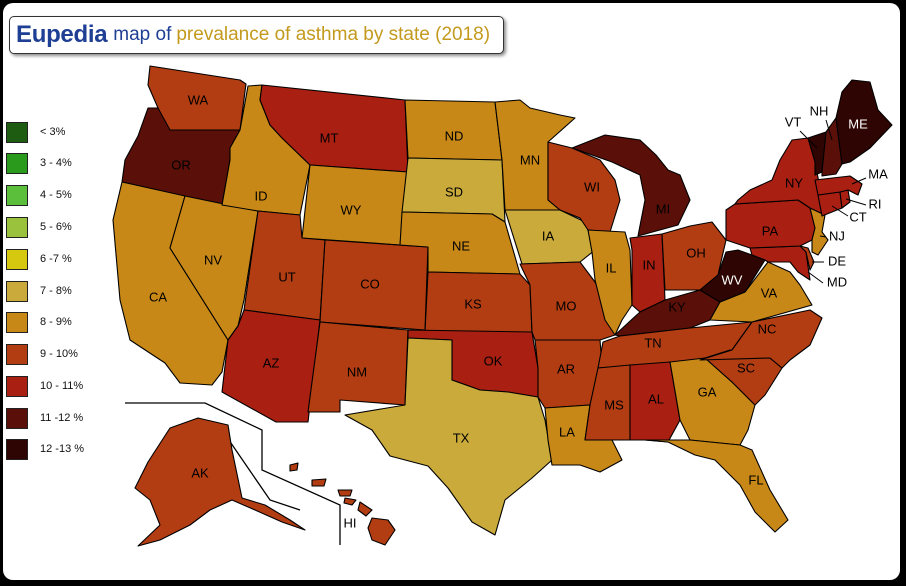 The width and height of the screenshot is (906, 586). What do you see at coordinates (794, 182) in the screenshot?
I see `label-NY: NY` at bounding box center [794, 182].